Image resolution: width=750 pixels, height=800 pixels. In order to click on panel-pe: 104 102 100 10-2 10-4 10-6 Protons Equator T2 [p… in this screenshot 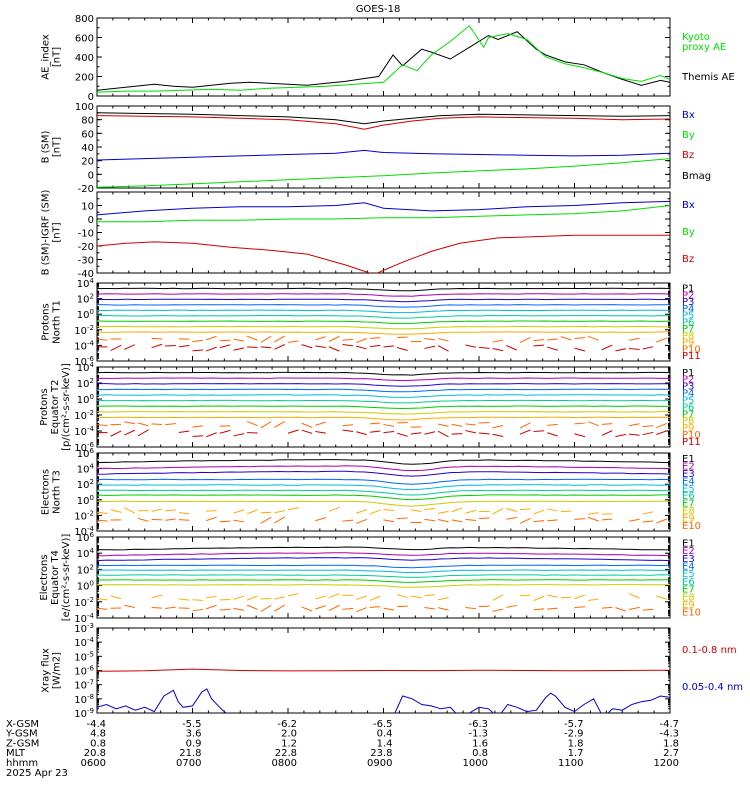, I will do `click(370, 407)`.